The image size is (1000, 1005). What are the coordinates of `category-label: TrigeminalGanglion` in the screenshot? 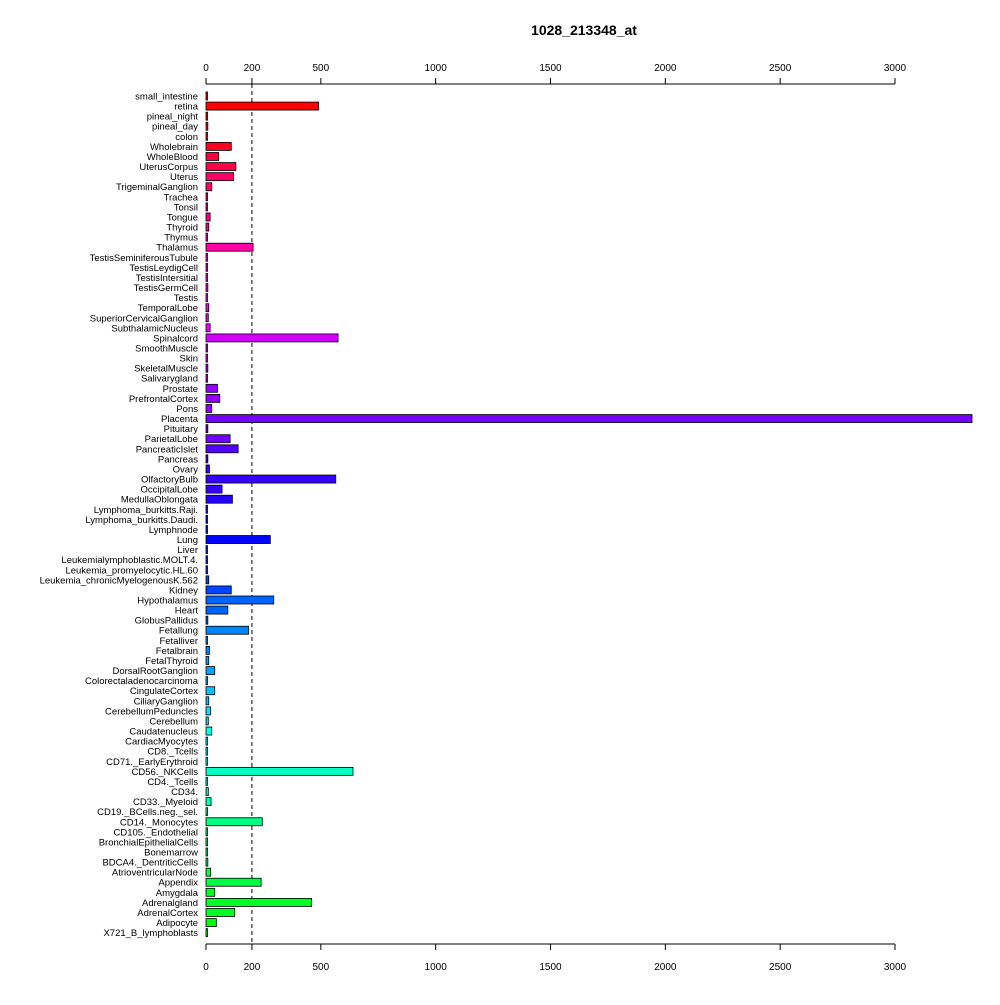 It's located at (157, 187).